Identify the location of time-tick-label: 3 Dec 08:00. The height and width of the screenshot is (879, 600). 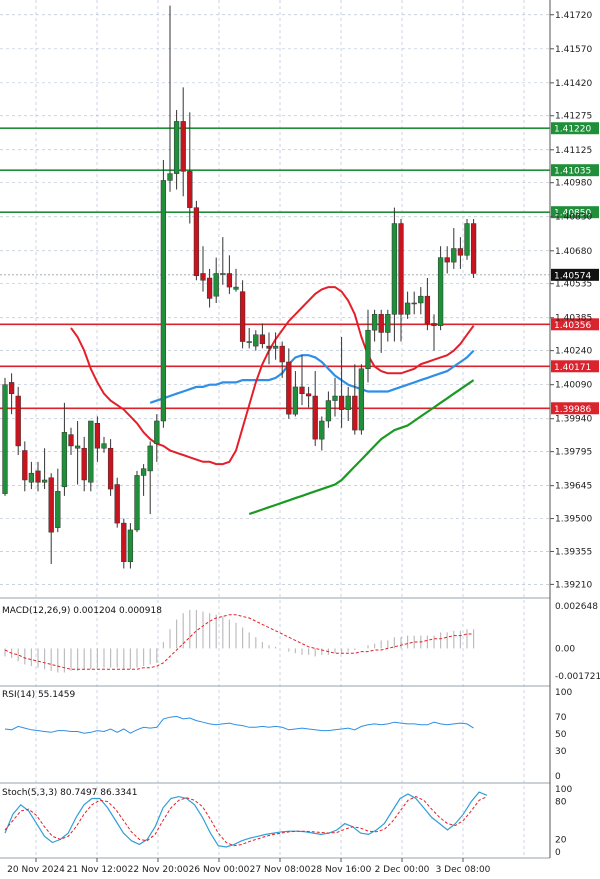
(463, 870).